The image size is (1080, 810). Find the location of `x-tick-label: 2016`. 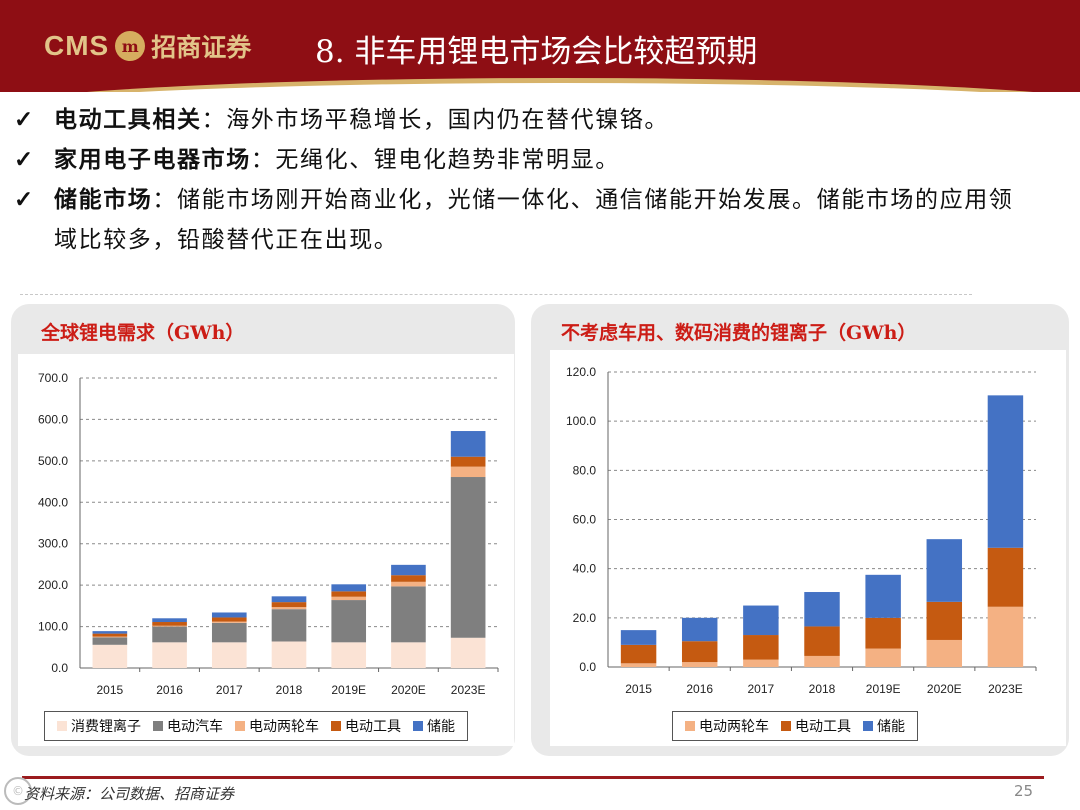

x-tick-label: 2016 is located at coordinates (169, 690).